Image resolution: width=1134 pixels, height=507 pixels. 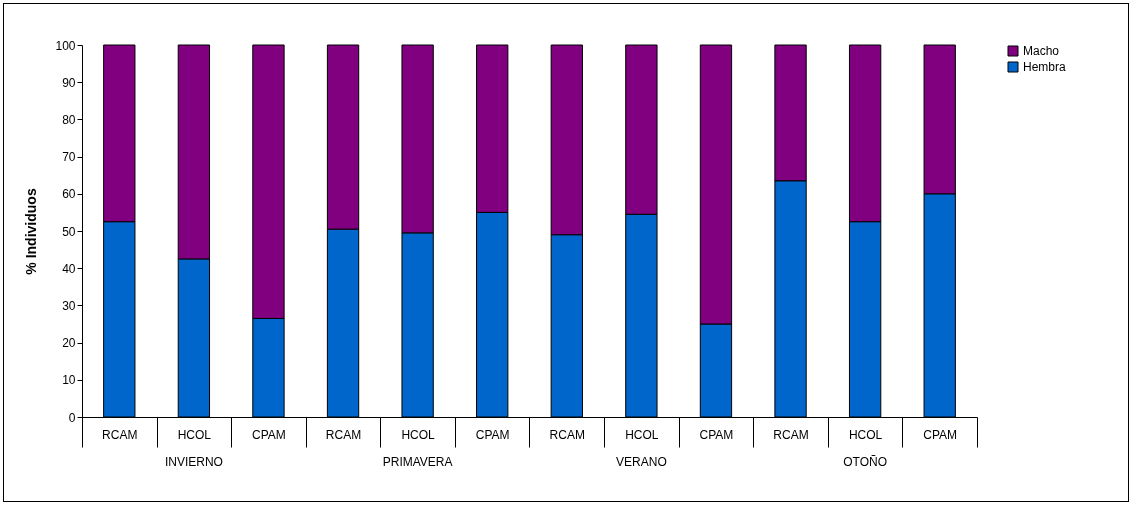 What do you see at coordinates (69, 305) in the screenshot?
I see `y-tick-label: 30` at bounding box center [69, 305].